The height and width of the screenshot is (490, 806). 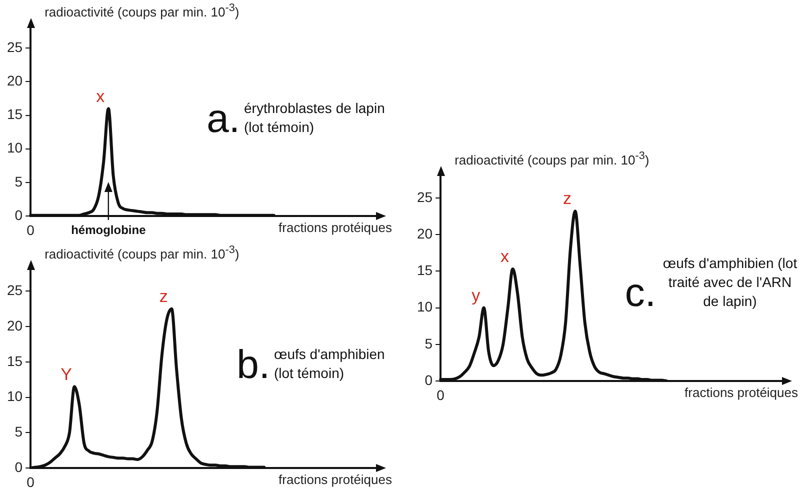 What do you see at coordinates (66, 374) in the screenshot?
I see `annotation: Y` at bounding box center [66, 374].